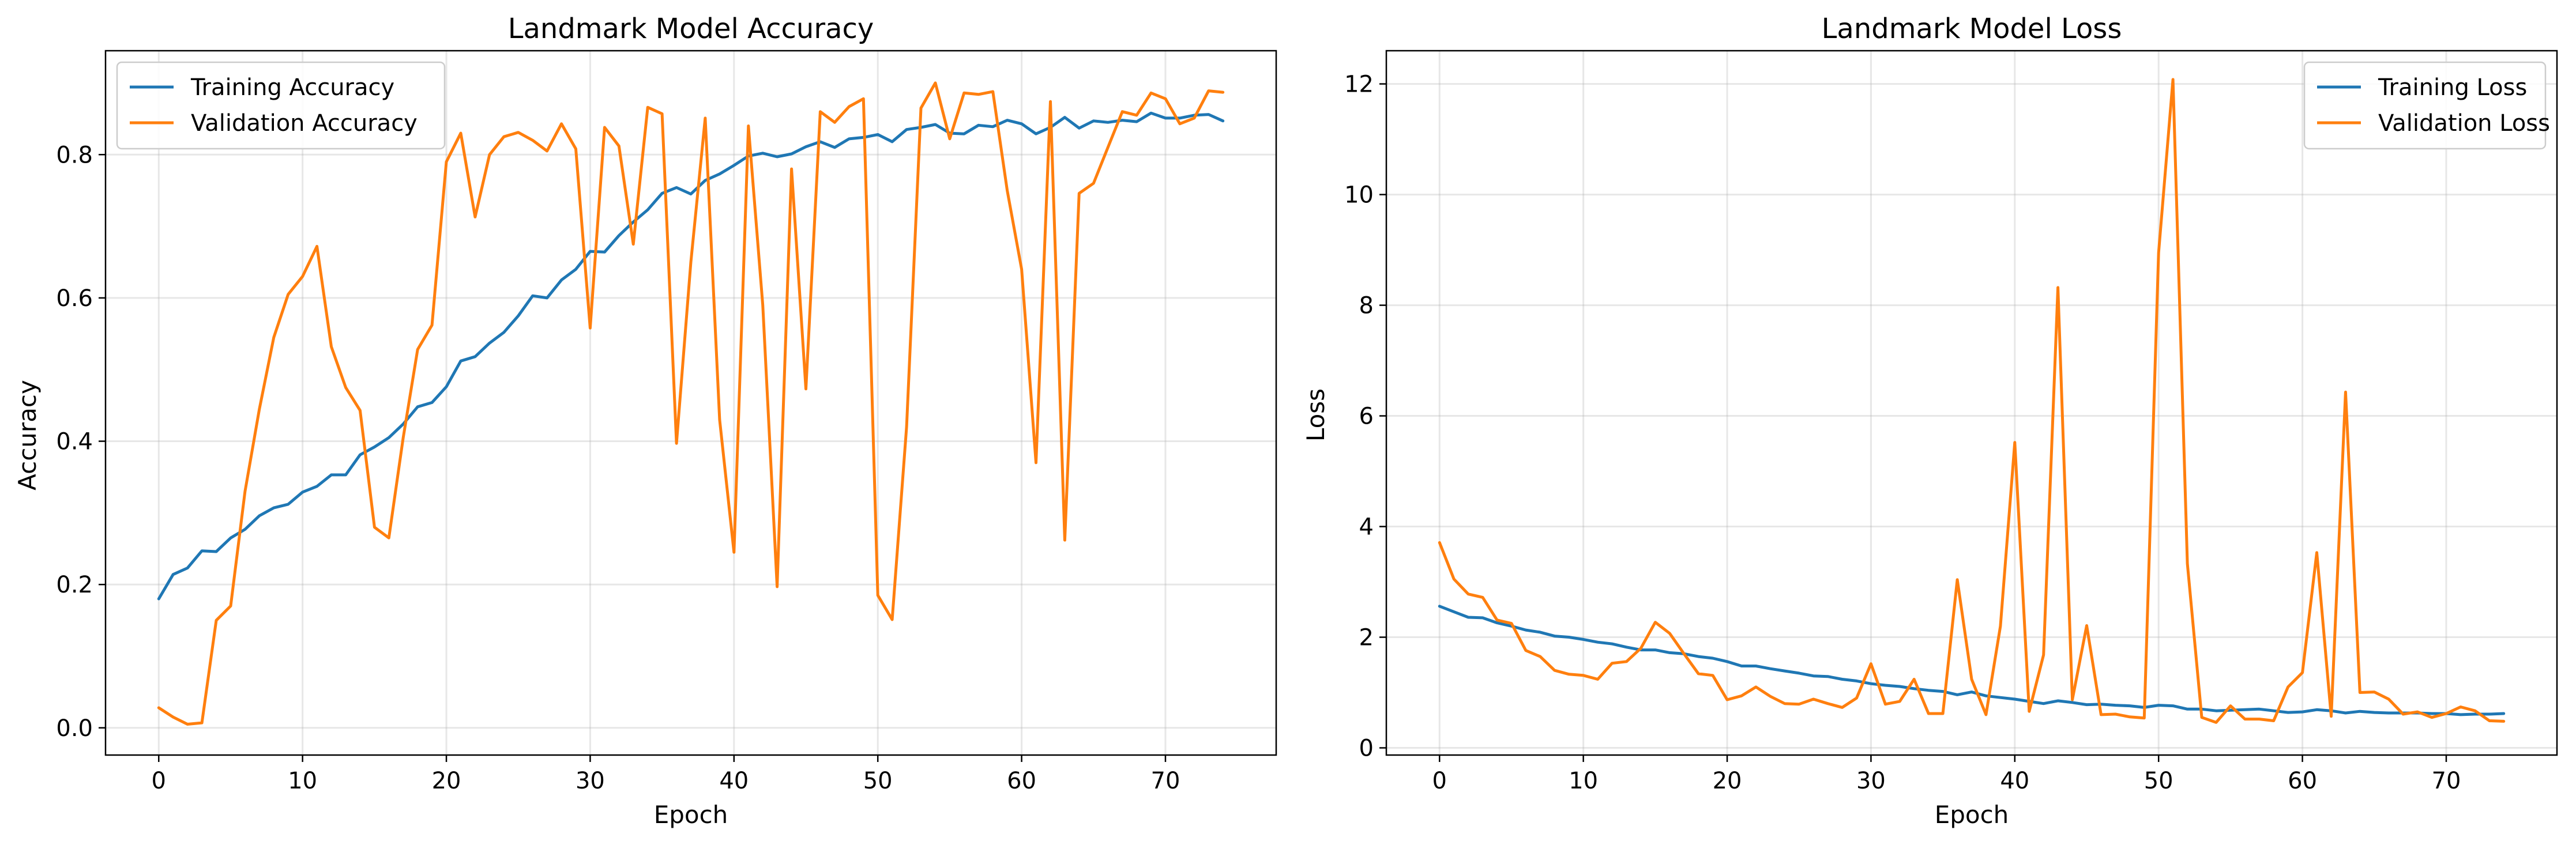  What do you see at coordinates (1972, 660) in the screenshot?
I see `loss-series-training-line` at bounding box center [1972, 660].